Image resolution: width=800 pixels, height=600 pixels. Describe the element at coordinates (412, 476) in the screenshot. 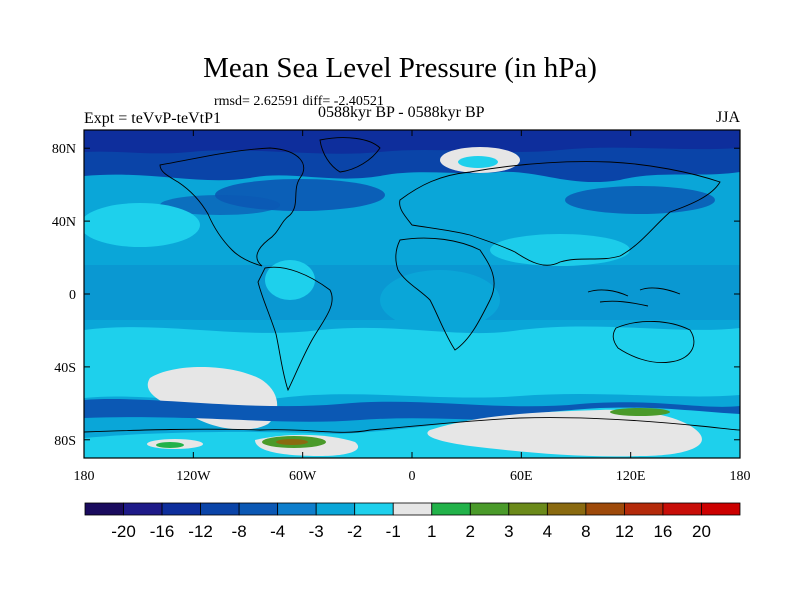

I see `x-tick-label: 0` at that location.